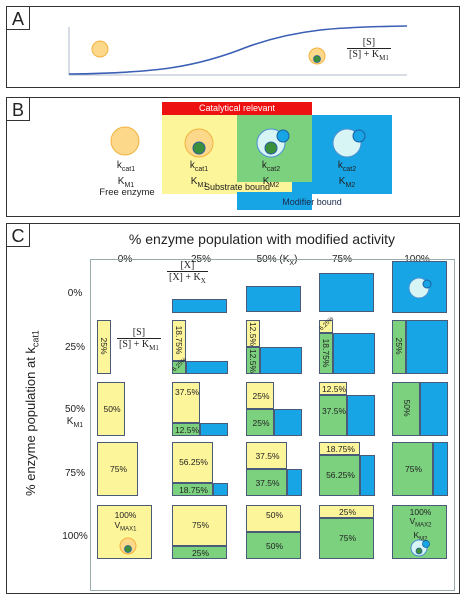 The image size is (466, 600). Describe the element at coordinates (361, 415) in the screenshot. I see `cell-r50-c75-blue` at that location.